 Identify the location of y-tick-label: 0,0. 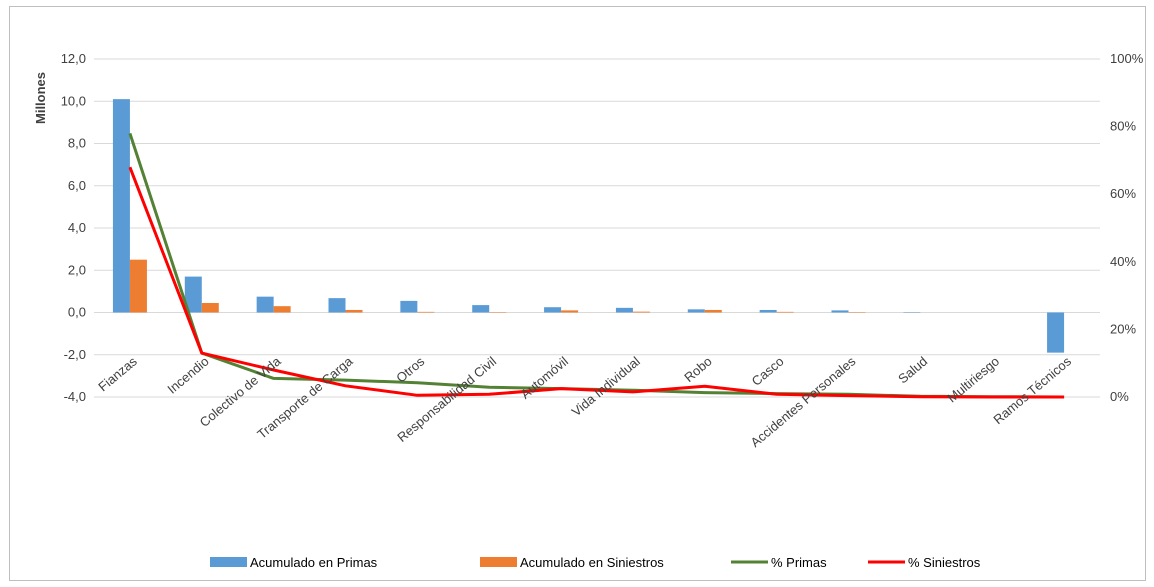
(77, 312).